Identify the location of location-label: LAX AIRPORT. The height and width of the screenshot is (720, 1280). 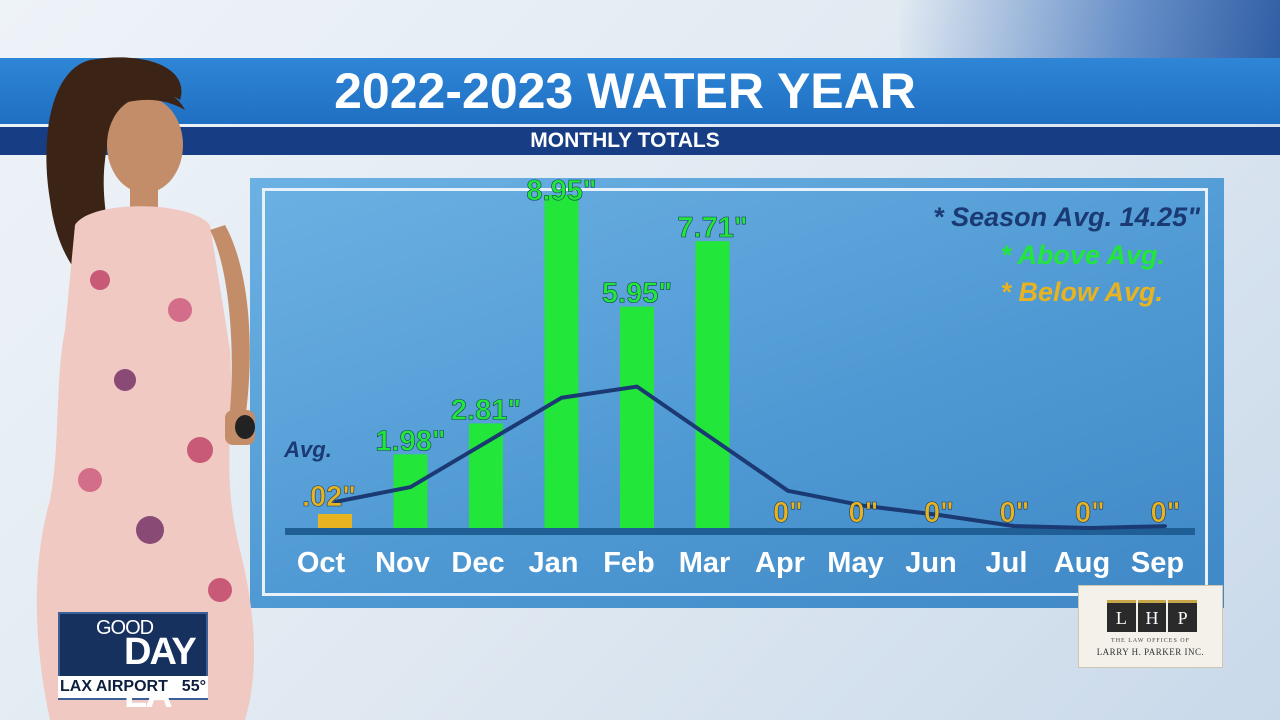
(114, 686).